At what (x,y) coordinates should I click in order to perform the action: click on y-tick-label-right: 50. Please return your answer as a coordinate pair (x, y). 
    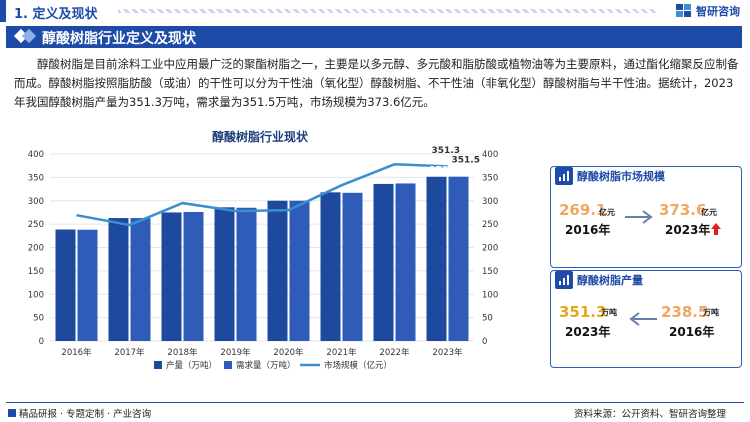
    Looking at the image, I should click on (487, 319).